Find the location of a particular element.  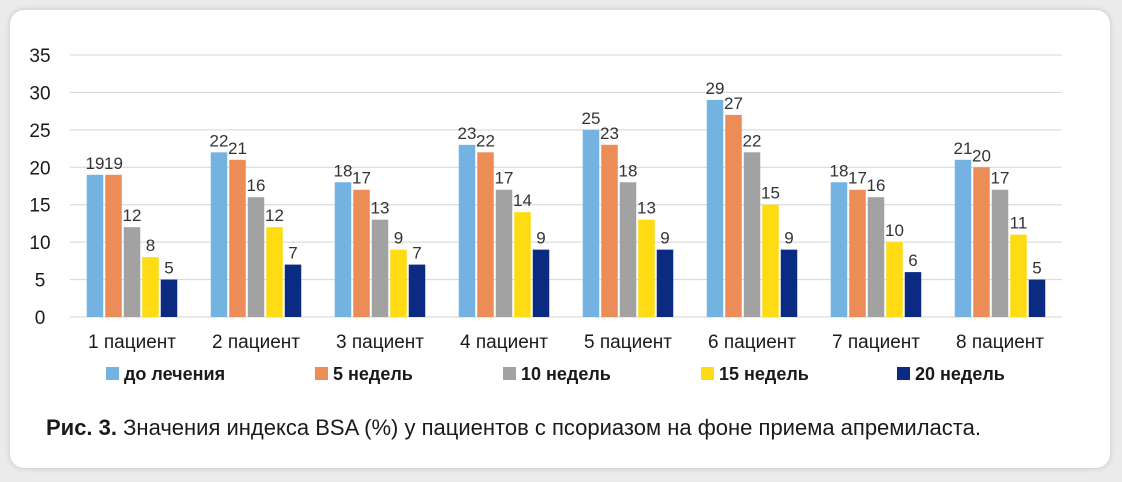

y-tick-label: 5 is located at coordinates (40, 281).